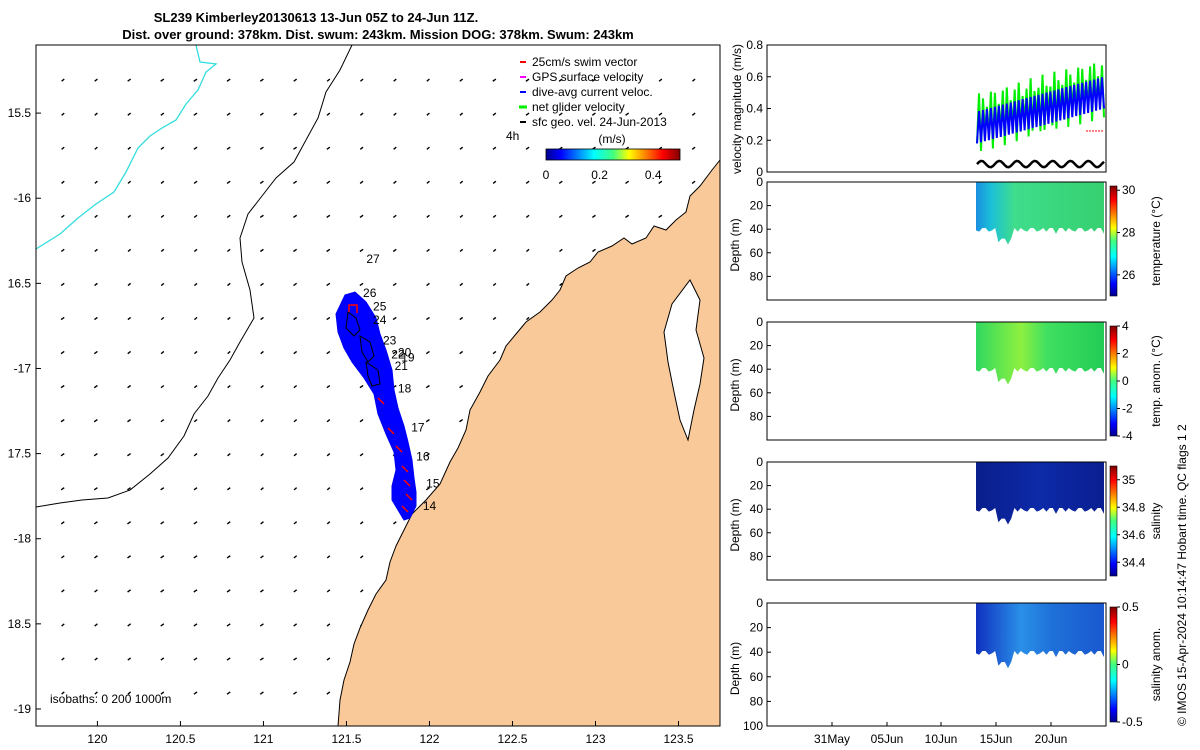 The image size is (1200, 750). Describe the element at coordinates (1051, 739) in the screenshot. I see `date-tick-label: 20Jun` at that location.